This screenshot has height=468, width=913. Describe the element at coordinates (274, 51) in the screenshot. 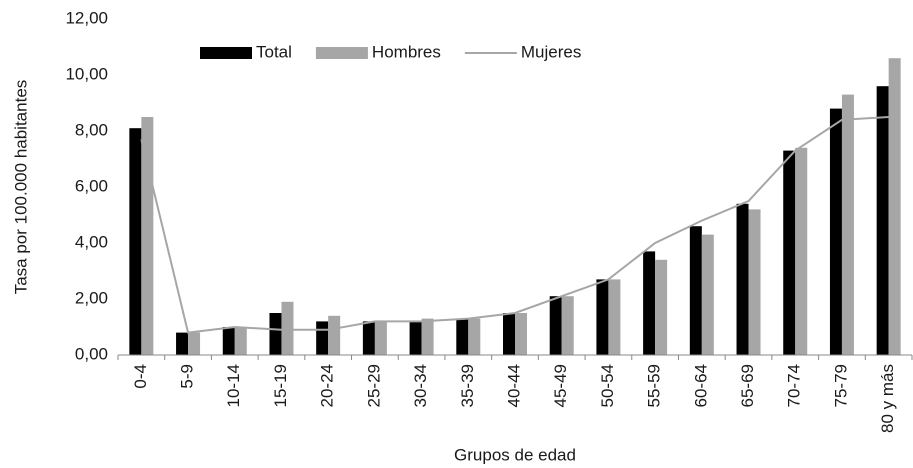

I see `legend-label: Total` at that location.